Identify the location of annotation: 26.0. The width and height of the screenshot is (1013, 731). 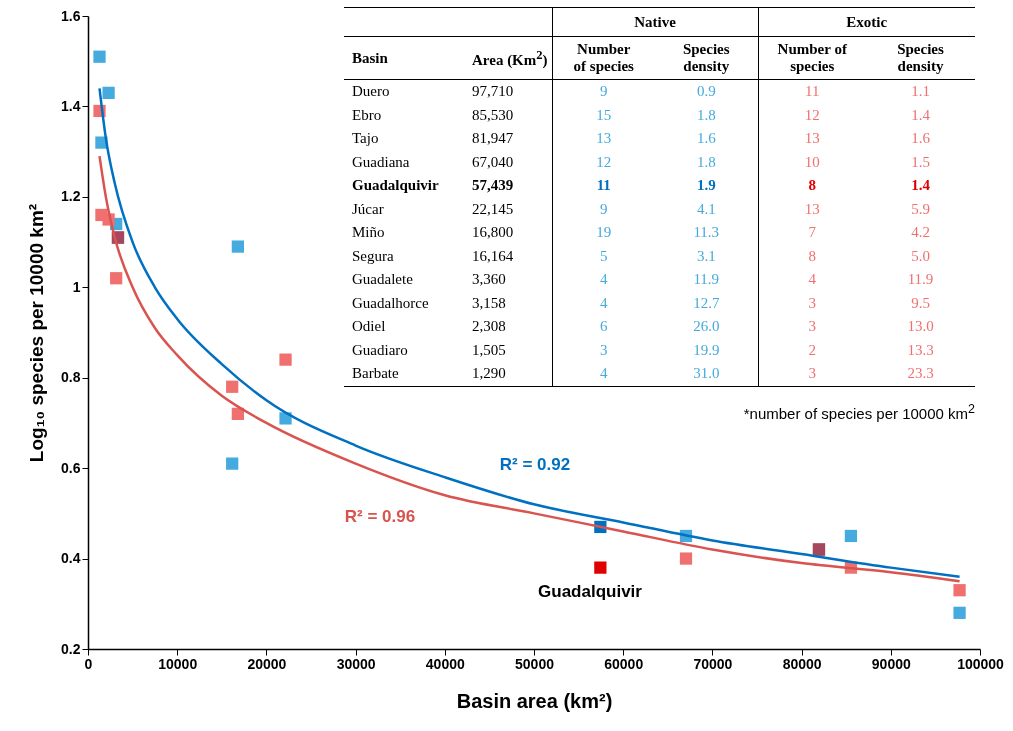
(706, 327).